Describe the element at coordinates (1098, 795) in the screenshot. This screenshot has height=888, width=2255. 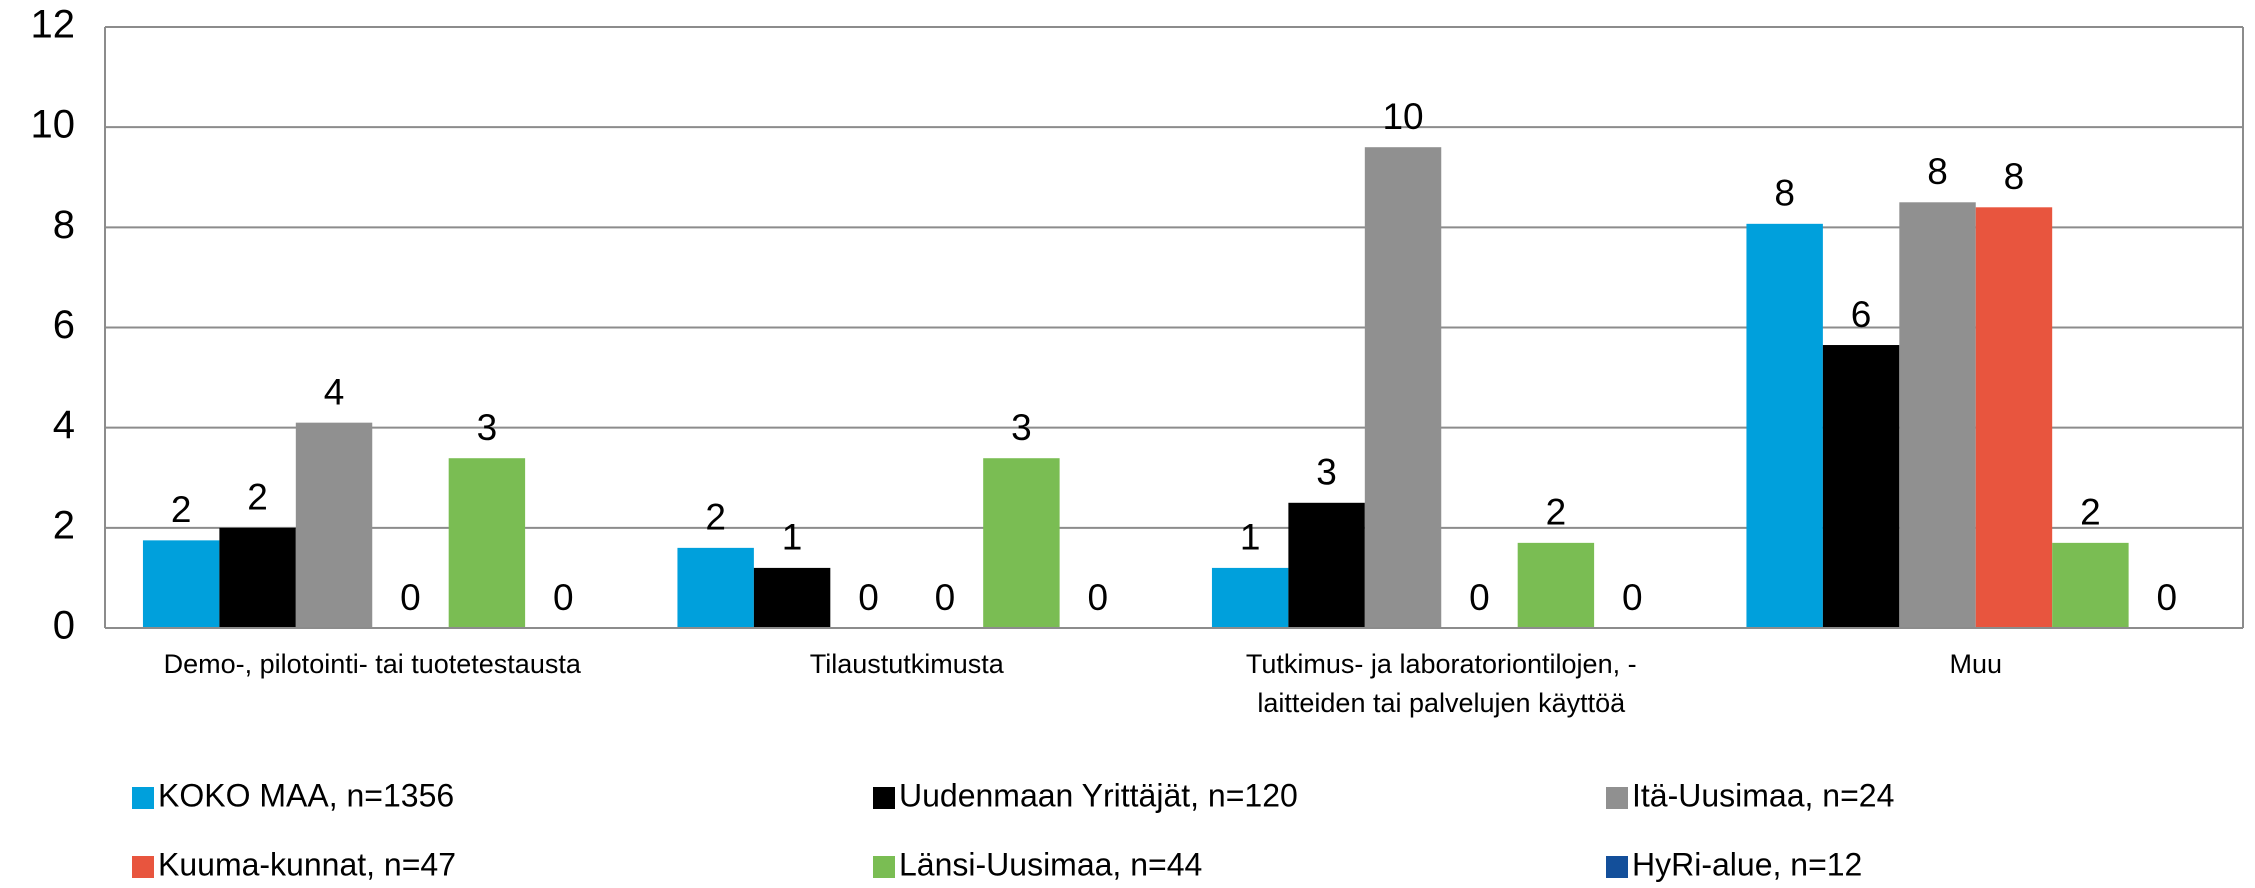
I see `legend-label: Uudenmaan Yrittäjät, n=120` at that location.